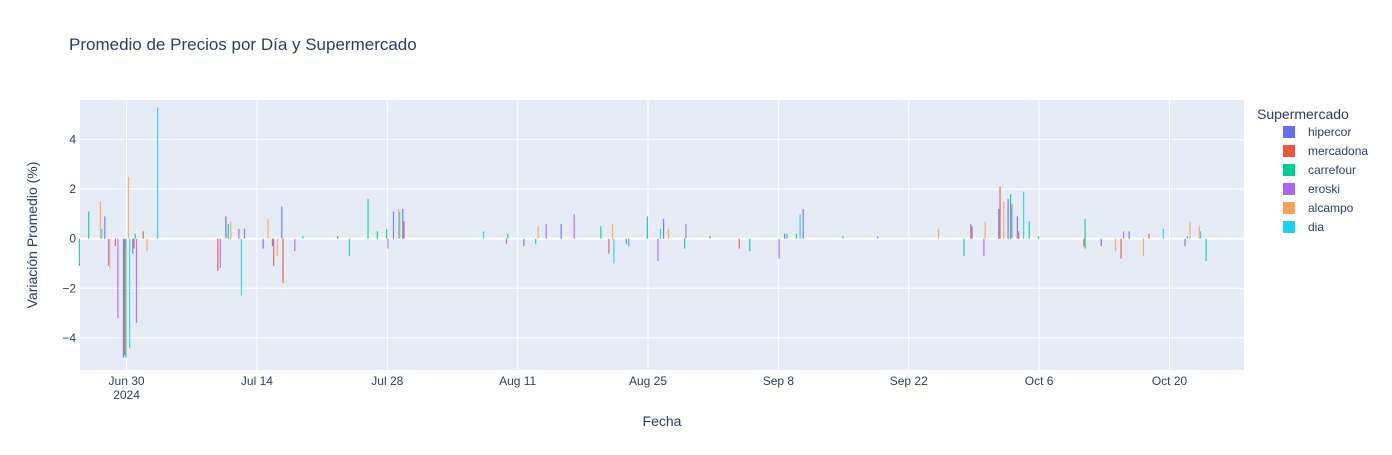 Image resolution: width=1392 pixels, height=455 pixels. Describe the element at coordinates (1332, 170) in the screenshot. I see `legend-item-carrefour: carrefour` at that location.